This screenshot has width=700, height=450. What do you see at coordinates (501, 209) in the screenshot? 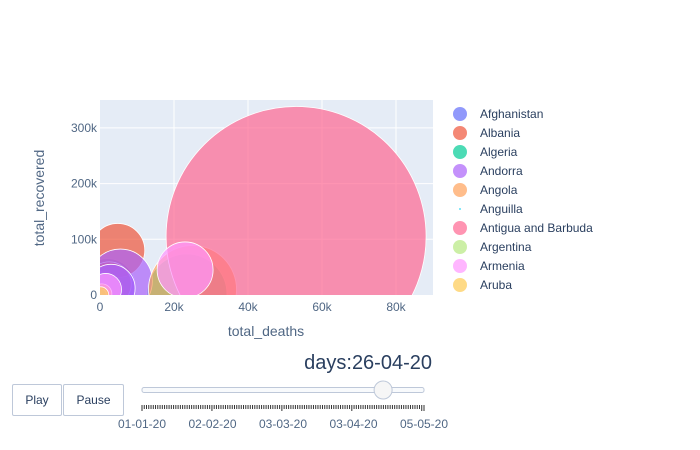
I see `legend-label: Anguilla` at bounding box center [501, 209].